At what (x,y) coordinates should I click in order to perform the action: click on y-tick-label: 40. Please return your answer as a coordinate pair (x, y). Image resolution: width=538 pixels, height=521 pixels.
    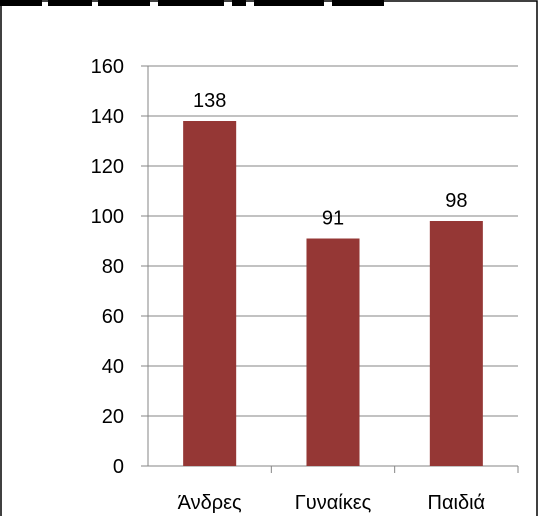
    Looking at the image, I should click on (113, 367).